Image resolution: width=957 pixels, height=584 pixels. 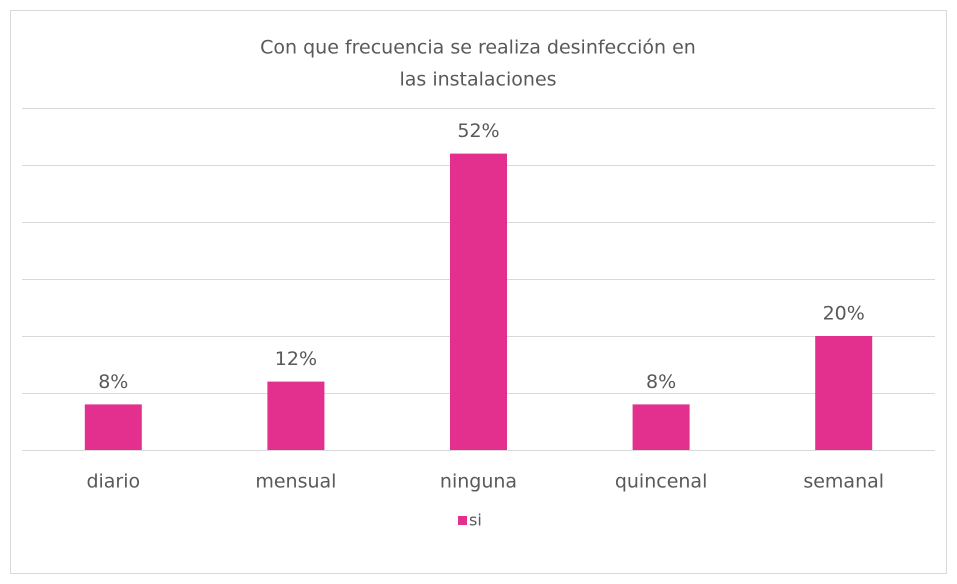 What do you see at coordinates (477, 80) in the screenshot?
I see `chart-title: las instalaciones` at bounding box center [477, 80].